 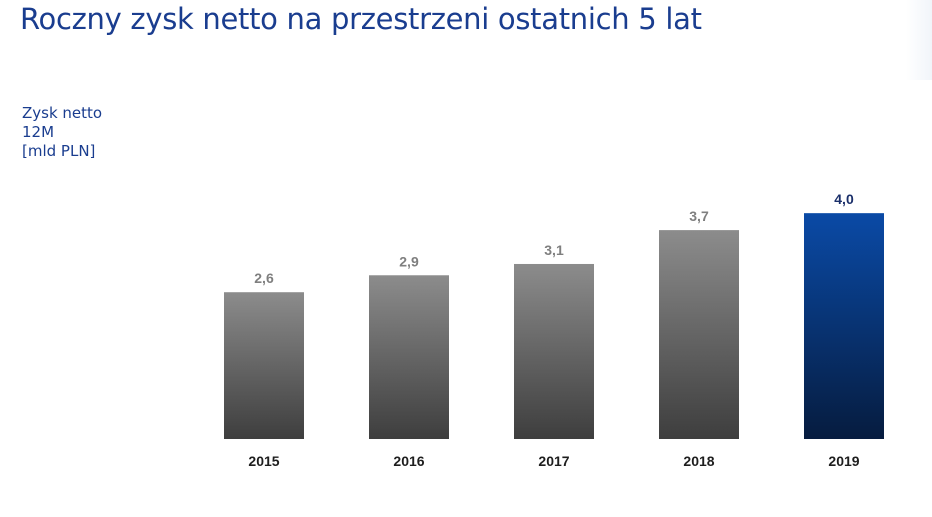 I want to click on unit-label-line-1: Zysk netto, so click(x=62, y=113).